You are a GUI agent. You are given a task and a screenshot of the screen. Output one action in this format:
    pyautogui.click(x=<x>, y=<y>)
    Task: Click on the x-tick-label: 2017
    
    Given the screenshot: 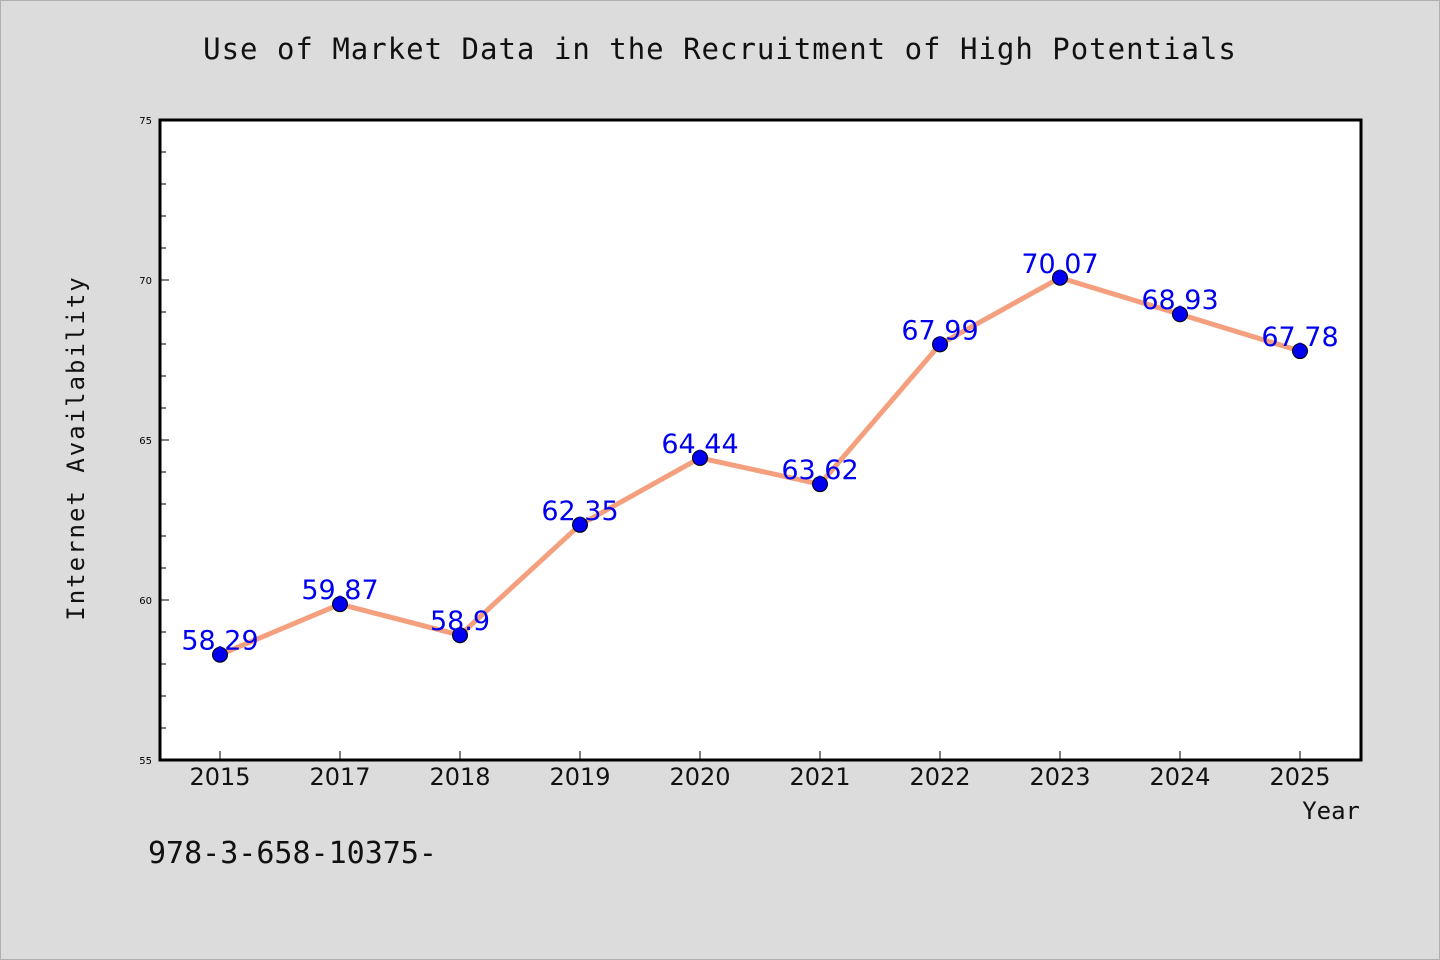 What is the action you would take?
    pyautogui.click(x=339, y=777)
    